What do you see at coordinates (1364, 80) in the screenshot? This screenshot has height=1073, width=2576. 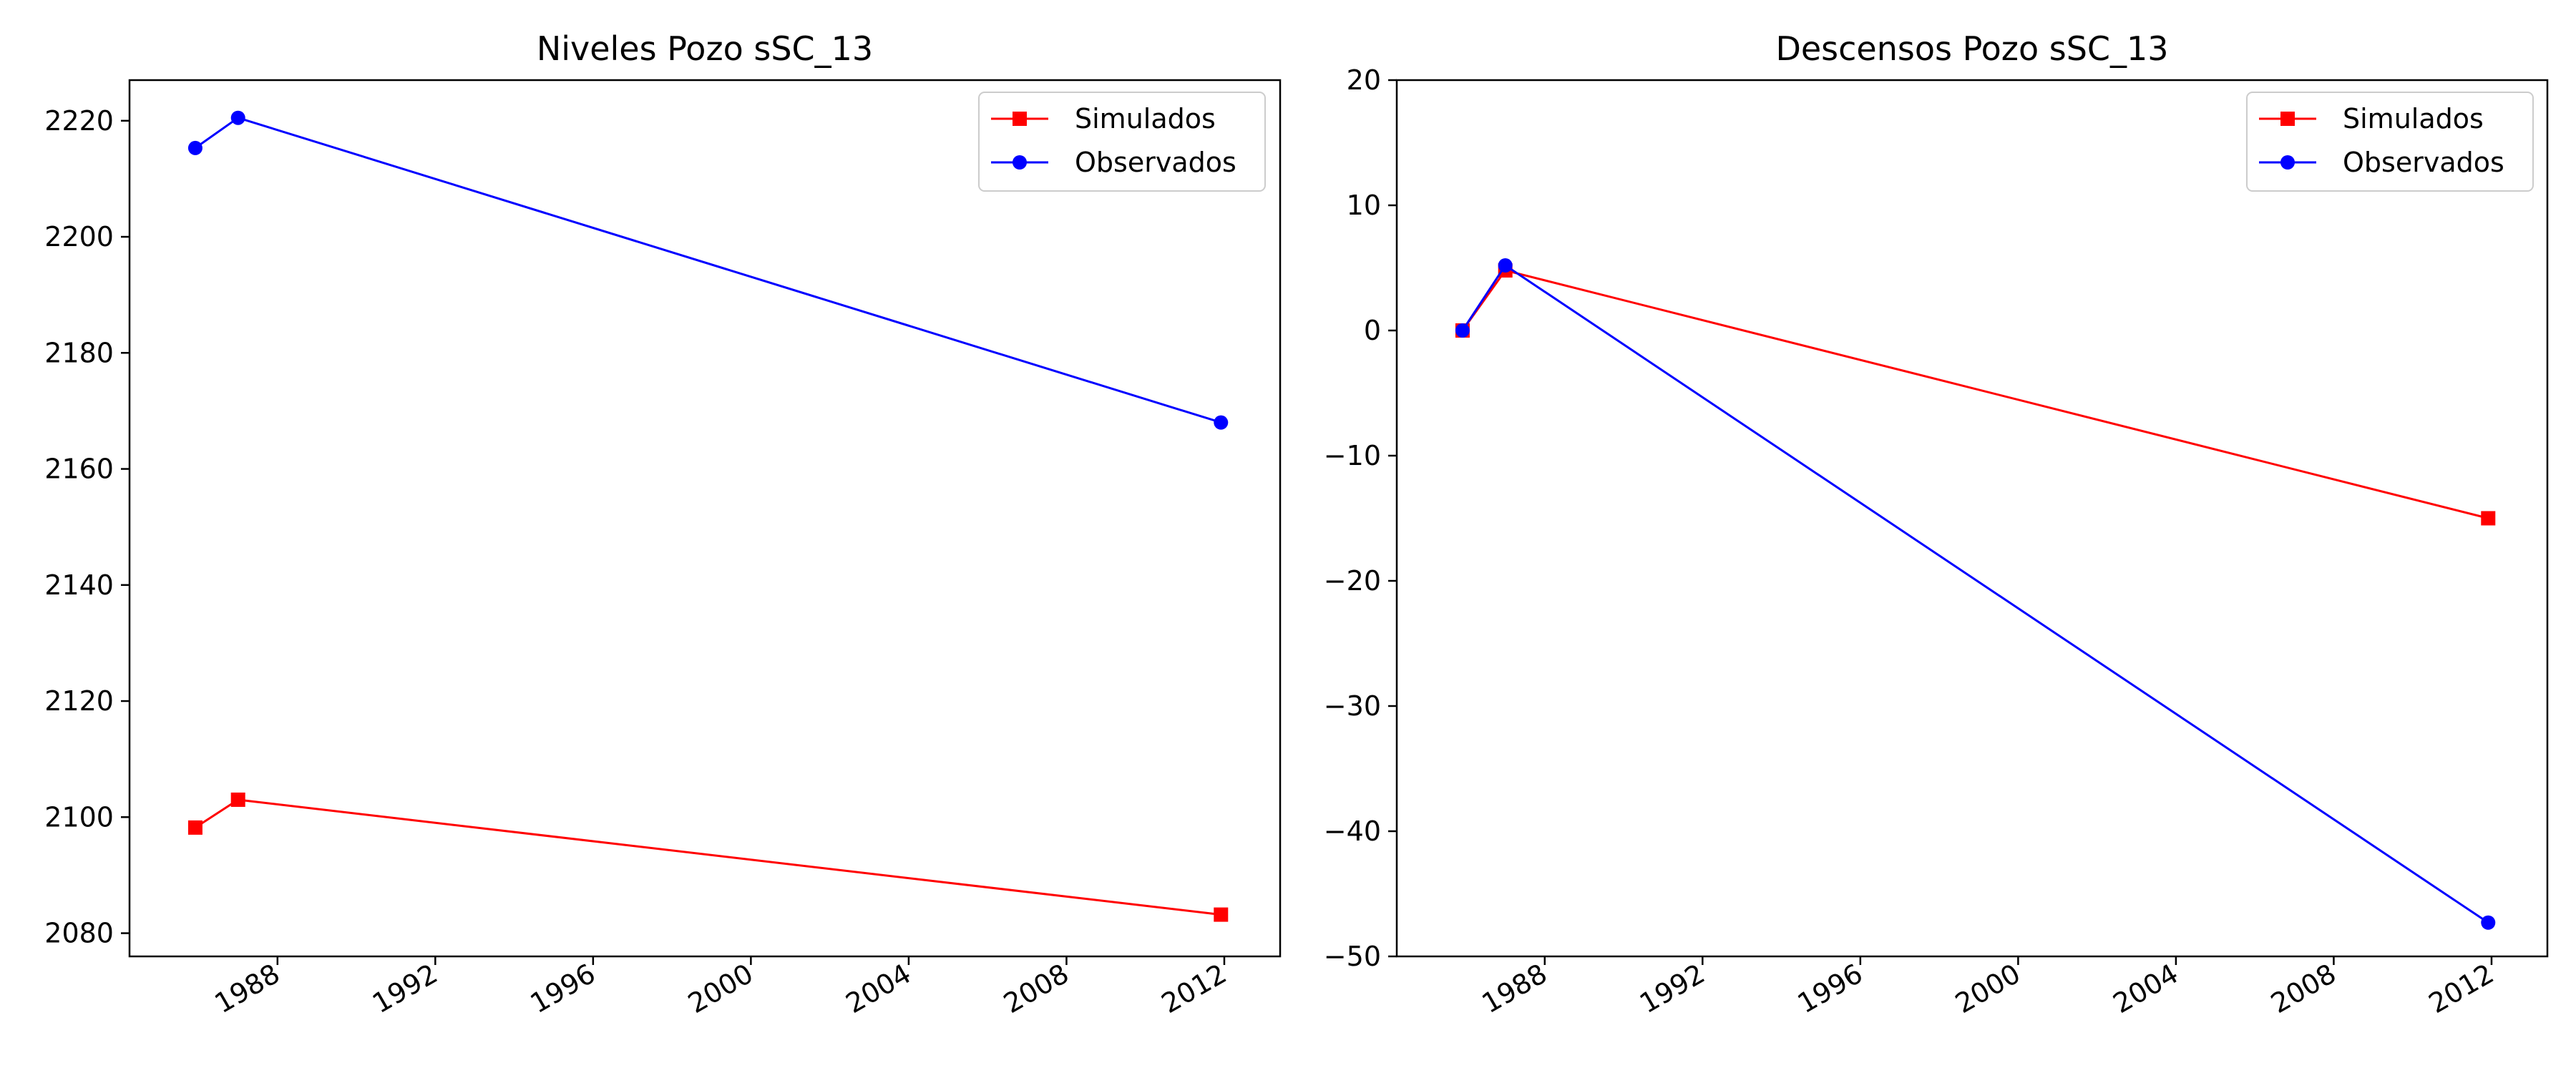 I see `y-tick-label: 20` at bounding box center [1364, 80].